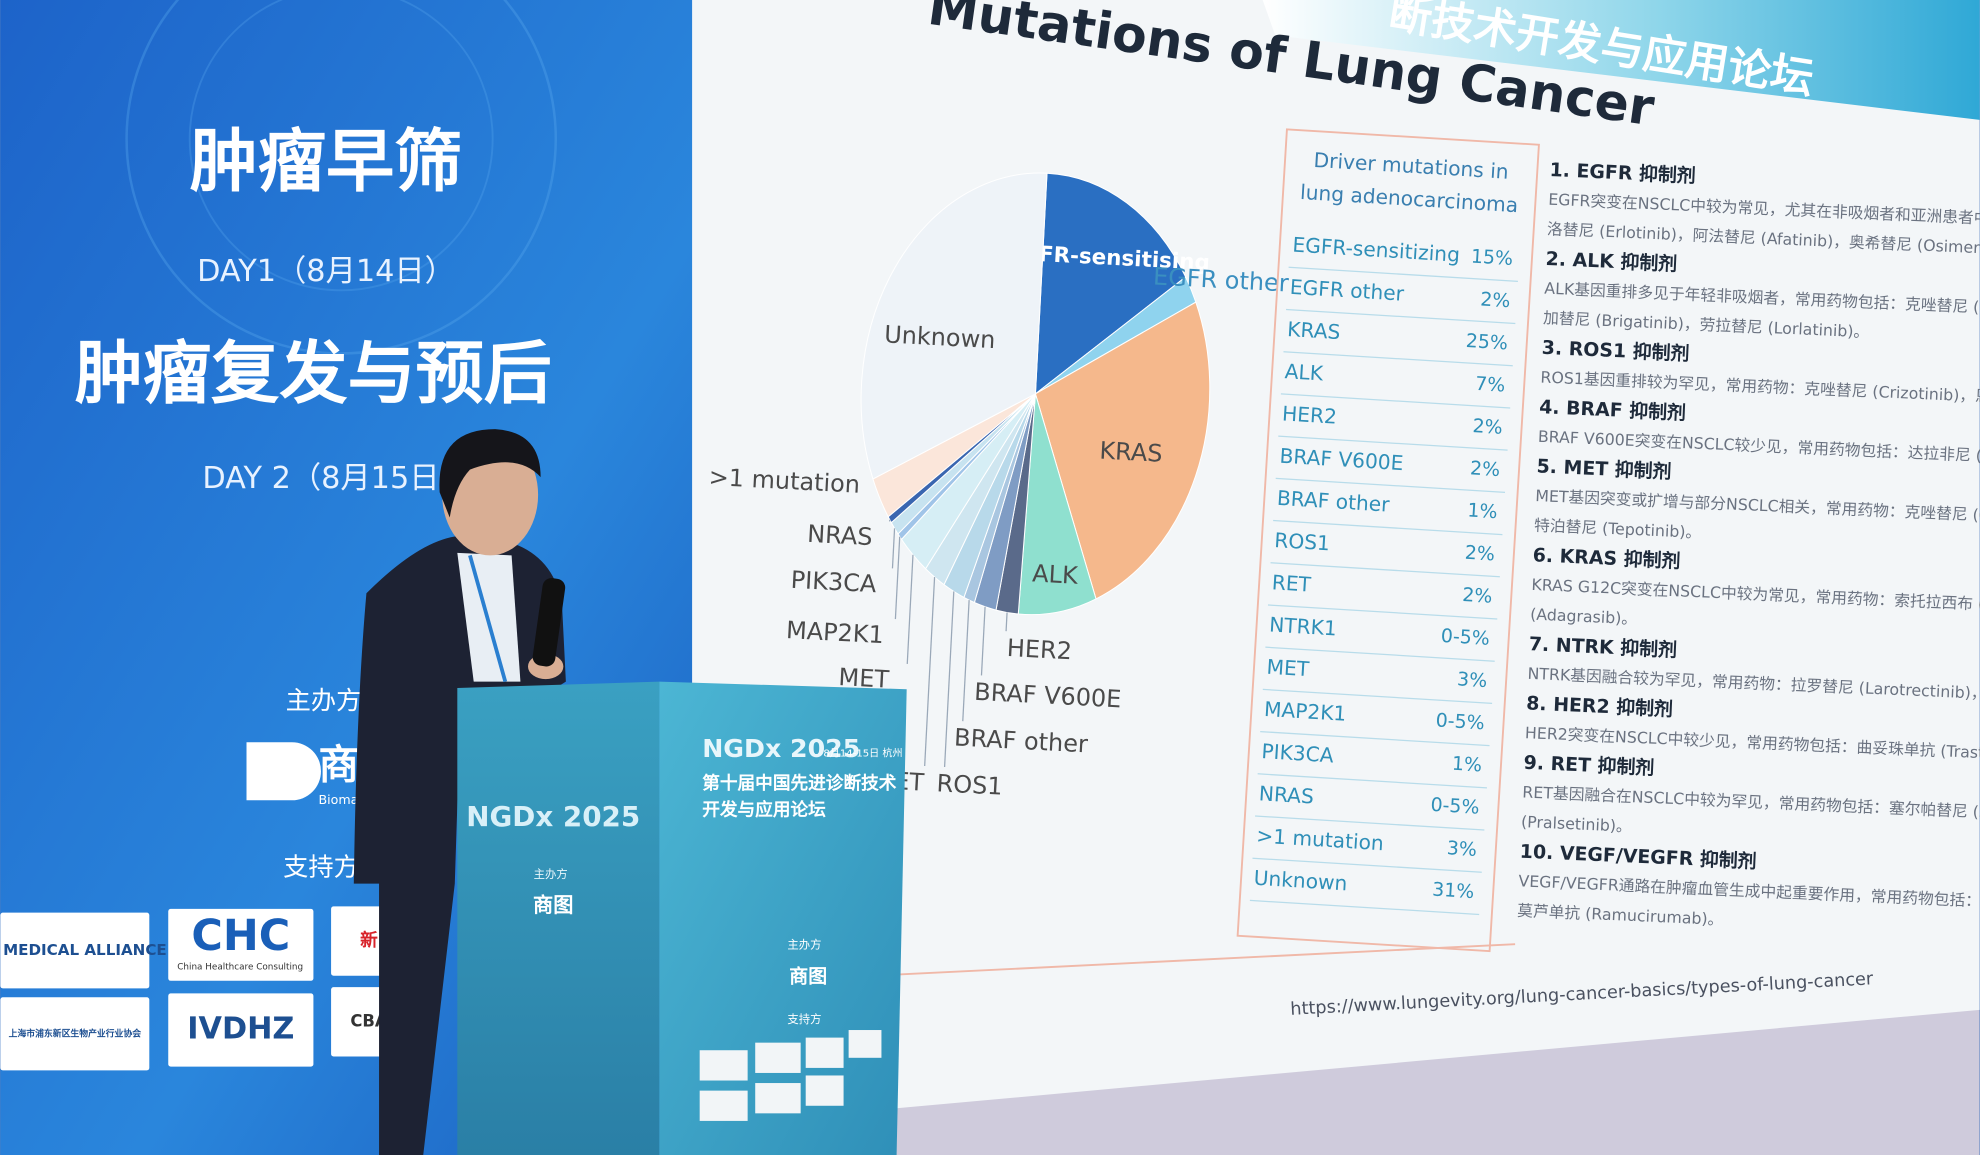 This screenshot has height=1155, width=1980. Describe the element at coordinates (1486, 342) in the screenshot. I see `table-cell: 25%` at that location.